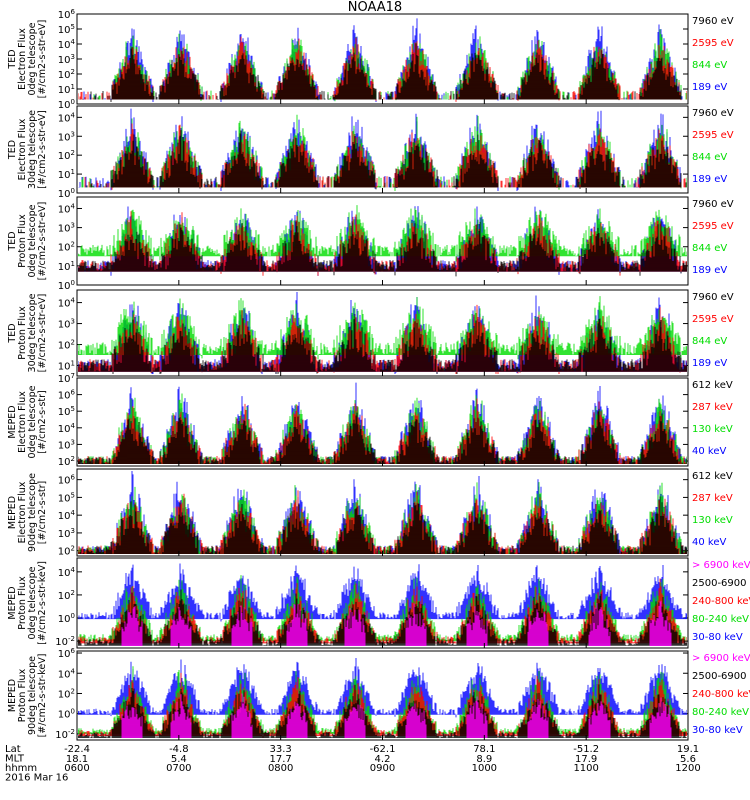  I want to click on x-tick-label-mlt: 8.9, so click(484, 759).